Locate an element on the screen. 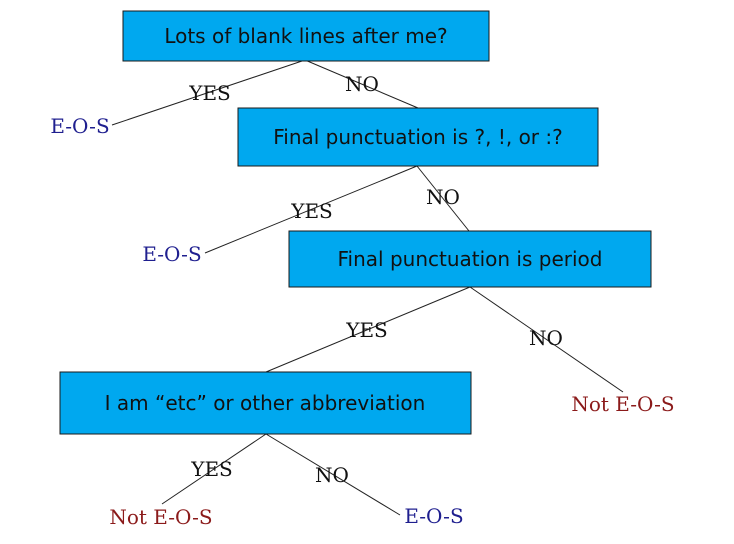 The width and height of the screenshot is (734, 544). decision-text-q1: Lots of blank lines after me? is located at coordinates (305, 36).